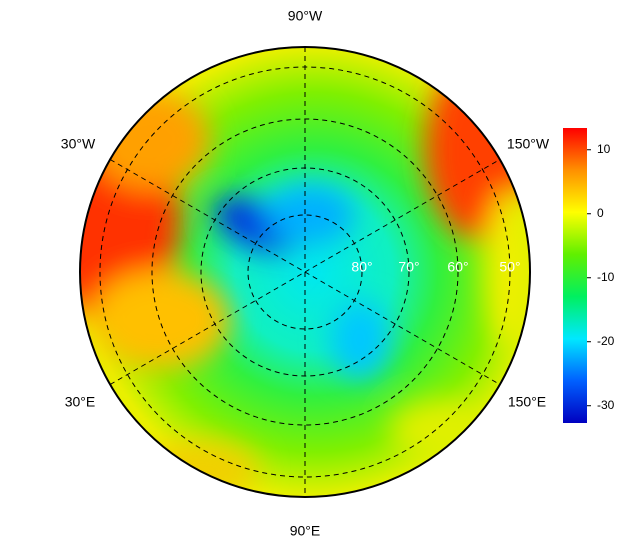 The width and height of the screenshot is (625, 557). Describe the element at coordinates (305, 16) in the screenshot. I see `meridian-label: 90°W` at that location.